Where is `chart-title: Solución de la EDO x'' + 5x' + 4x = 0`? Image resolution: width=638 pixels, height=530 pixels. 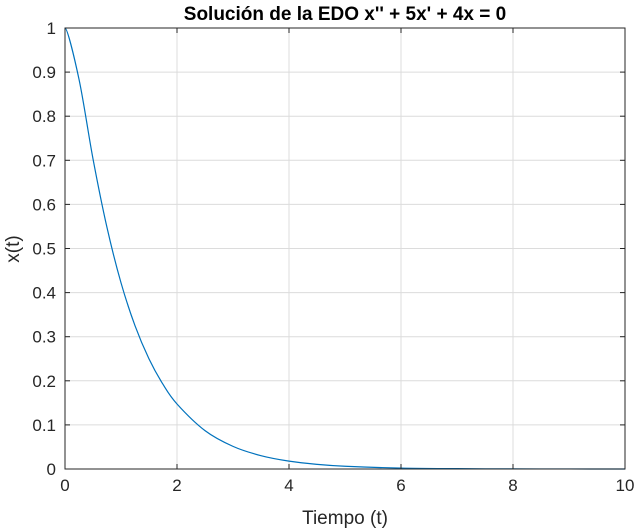 chart-title: Solución de la EDO x'' + 5x' + 4x = 0 is located at coordinates (345, 14).